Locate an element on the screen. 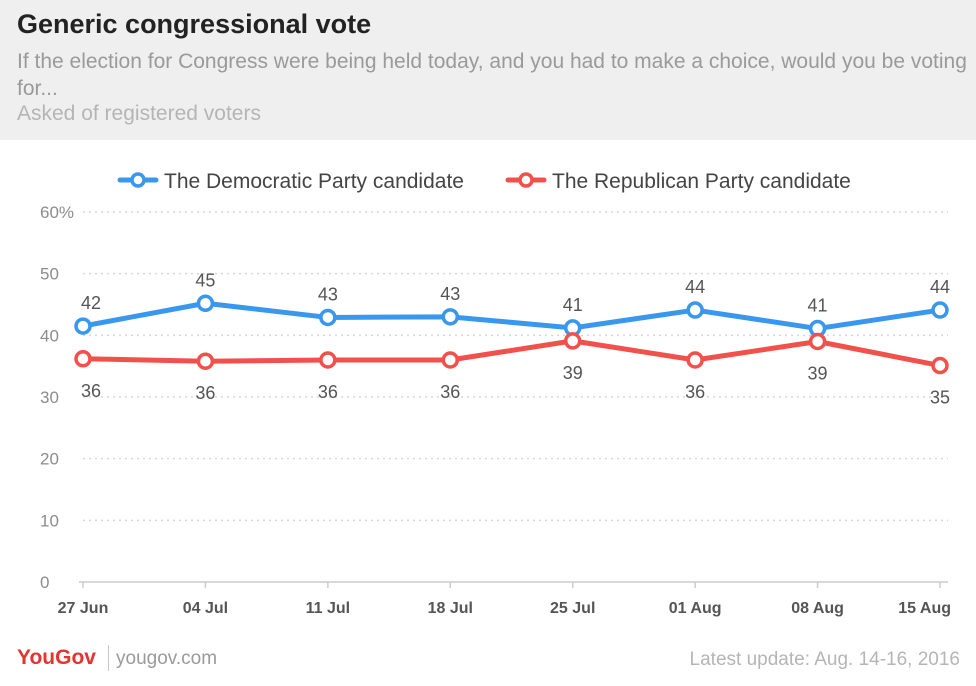 The width and height of the screenshot is (976, 686). x-tick-label: 04 Jul is located at coordinates (205, 608).